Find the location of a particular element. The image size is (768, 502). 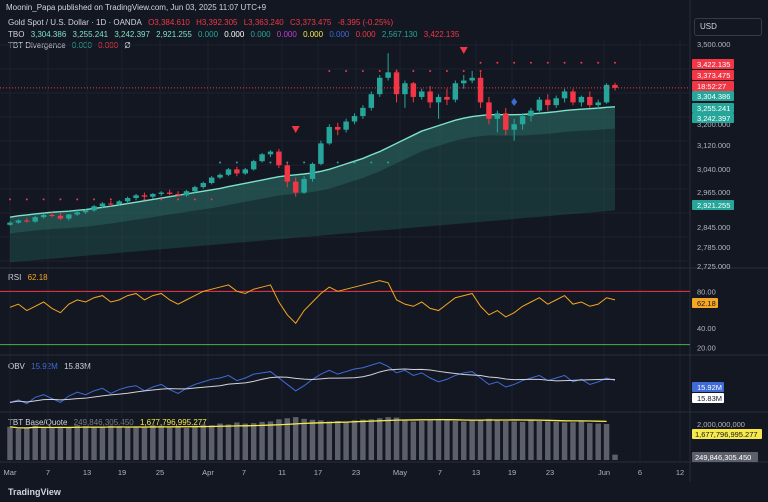

price-badge-label: 3,422.135 is located at coordinates (713, 64).